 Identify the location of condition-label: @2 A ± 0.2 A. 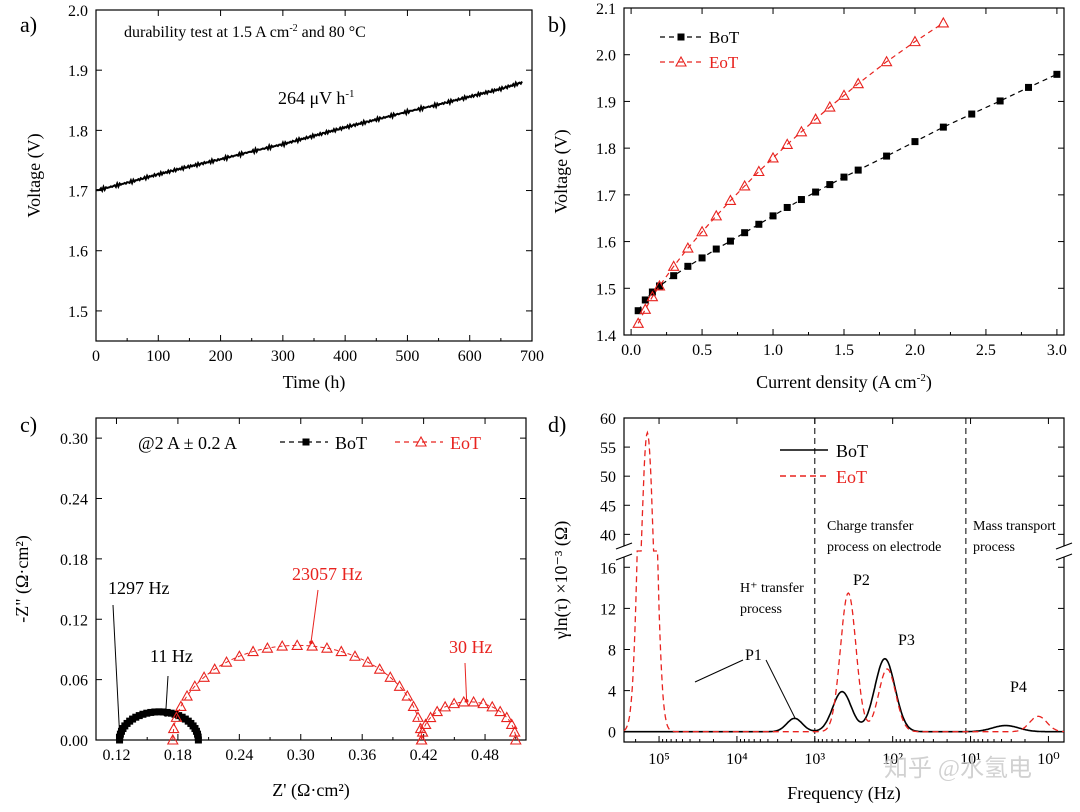
(187, 443).